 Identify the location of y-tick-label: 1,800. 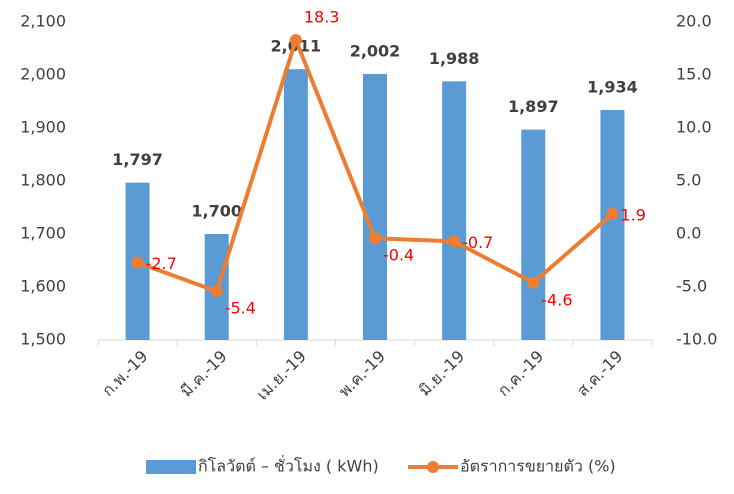
(43, 180).